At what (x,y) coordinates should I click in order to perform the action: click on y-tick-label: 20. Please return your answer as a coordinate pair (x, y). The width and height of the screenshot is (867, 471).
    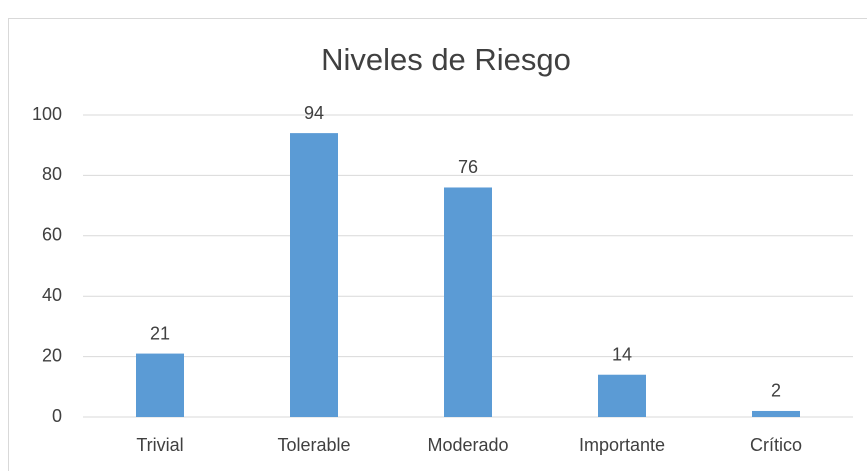
    Looking at the image, I should click on (52, 355).